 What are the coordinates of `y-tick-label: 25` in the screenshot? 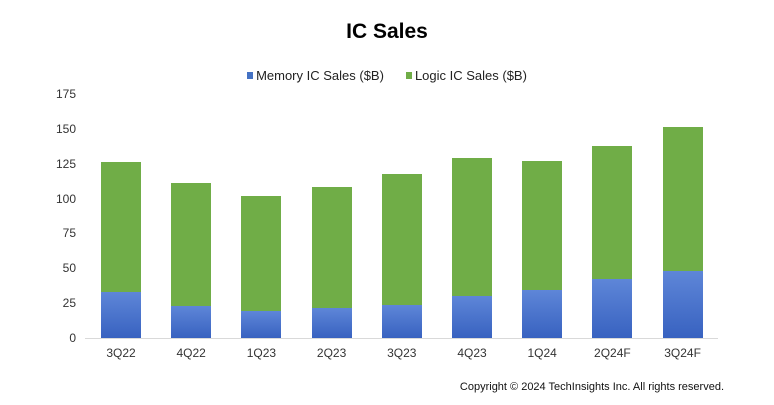 It's located at (69, 303).